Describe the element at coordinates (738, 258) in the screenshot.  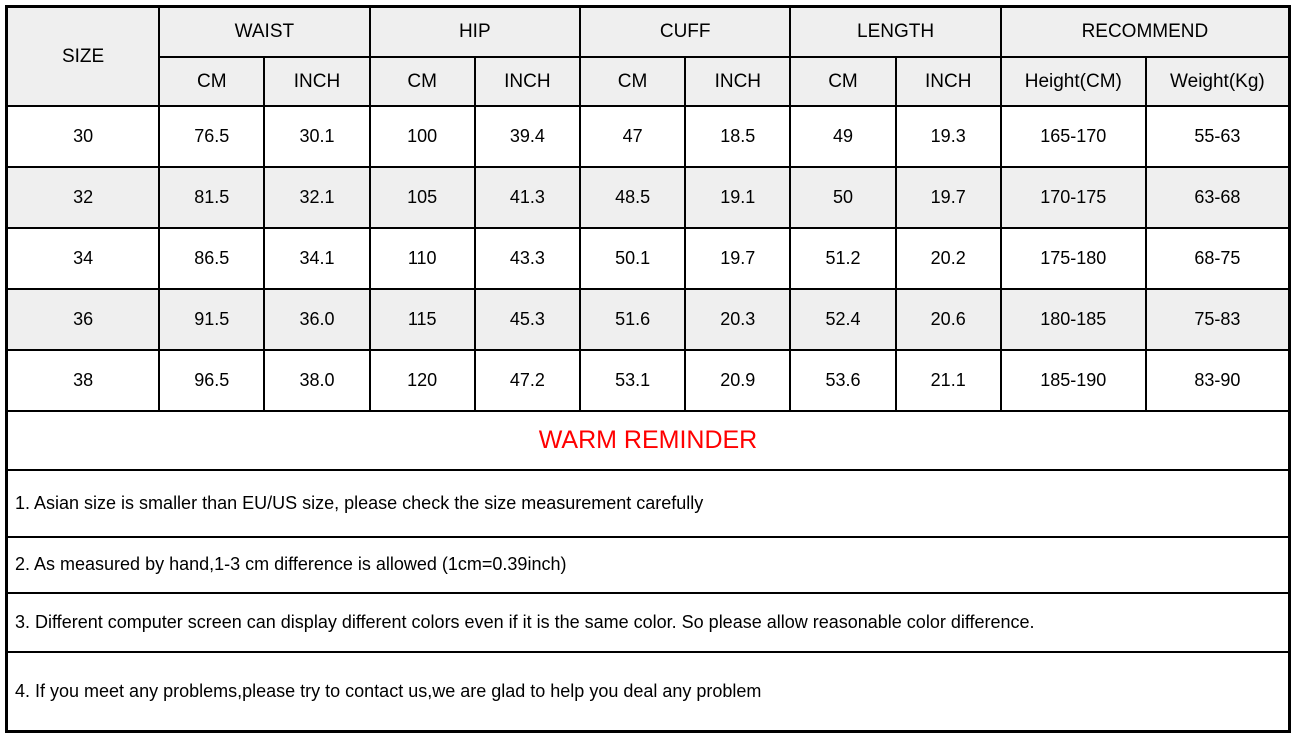
I see `cell-cuff-inch: 19.7` at that location.